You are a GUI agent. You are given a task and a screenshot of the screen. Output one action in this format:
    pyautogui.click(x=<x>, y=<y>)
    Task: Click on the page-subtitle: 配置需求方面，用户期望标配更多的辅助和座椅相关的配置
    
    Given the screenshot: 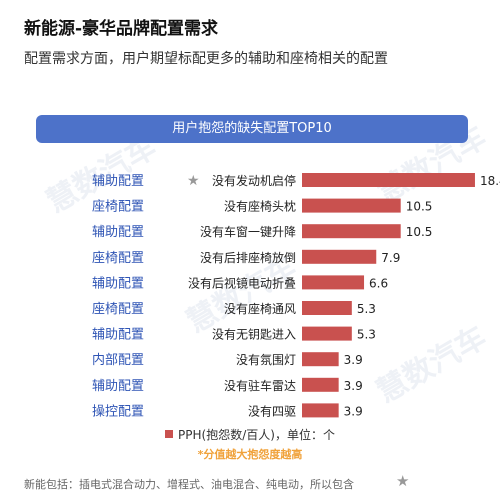 What is the action you would take?
    pyautogui.click(x=206, y=59)
    